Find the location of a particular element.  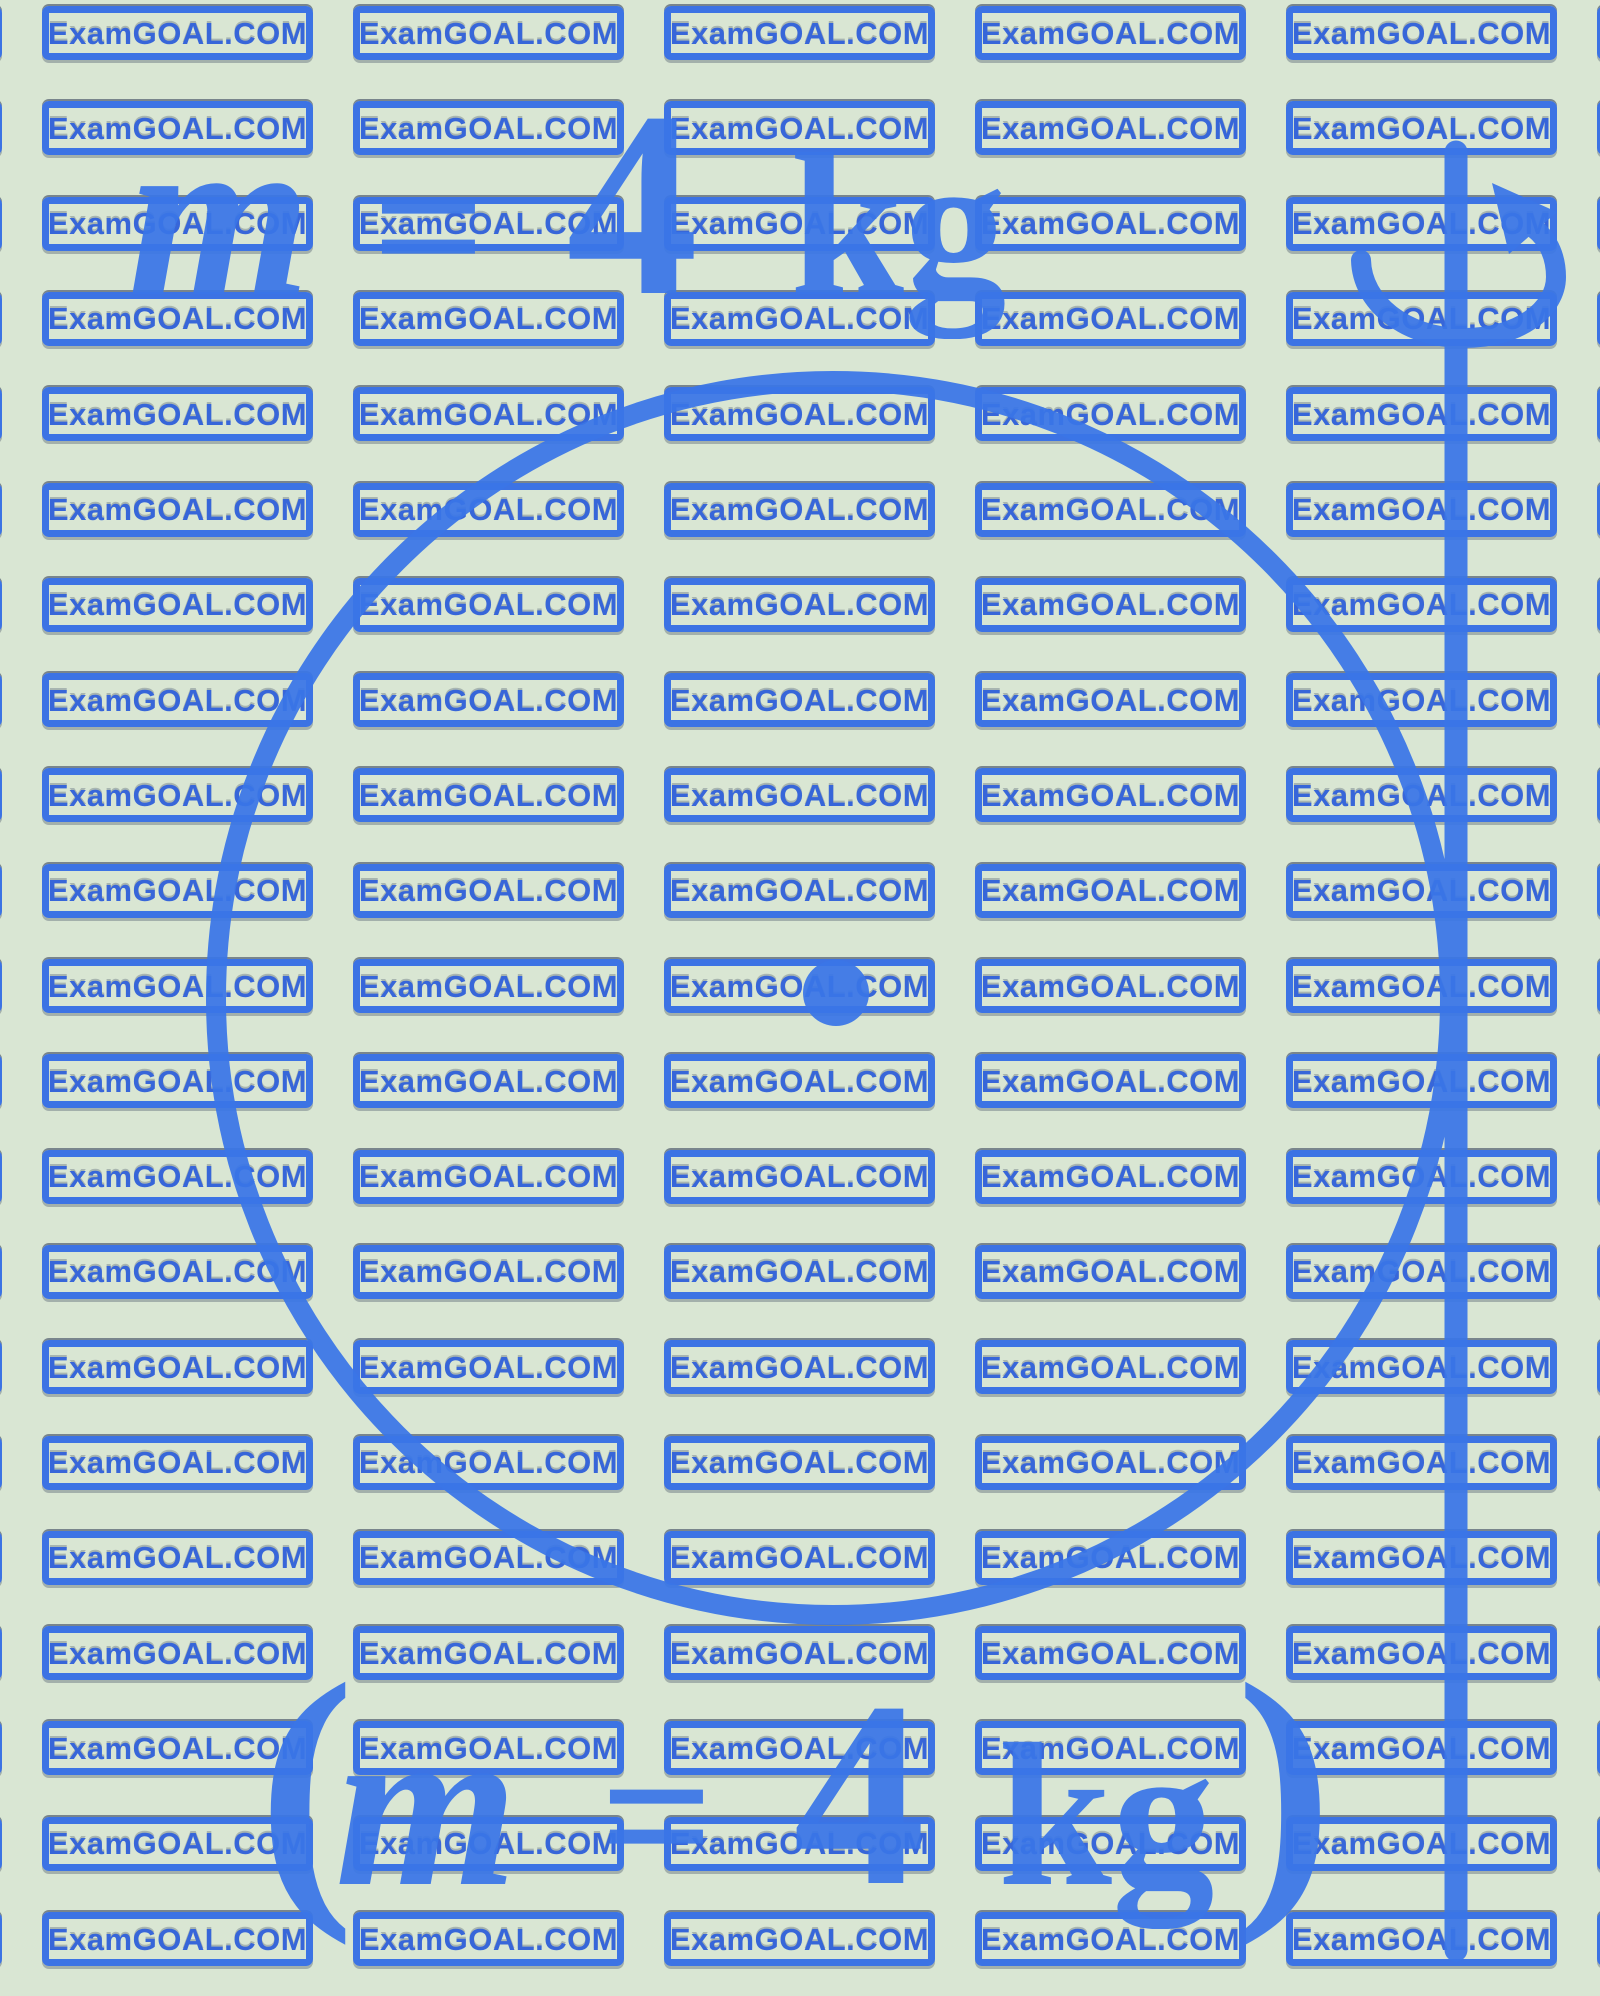

top-equation-token-equals: = is located at coordinates (429, 226).